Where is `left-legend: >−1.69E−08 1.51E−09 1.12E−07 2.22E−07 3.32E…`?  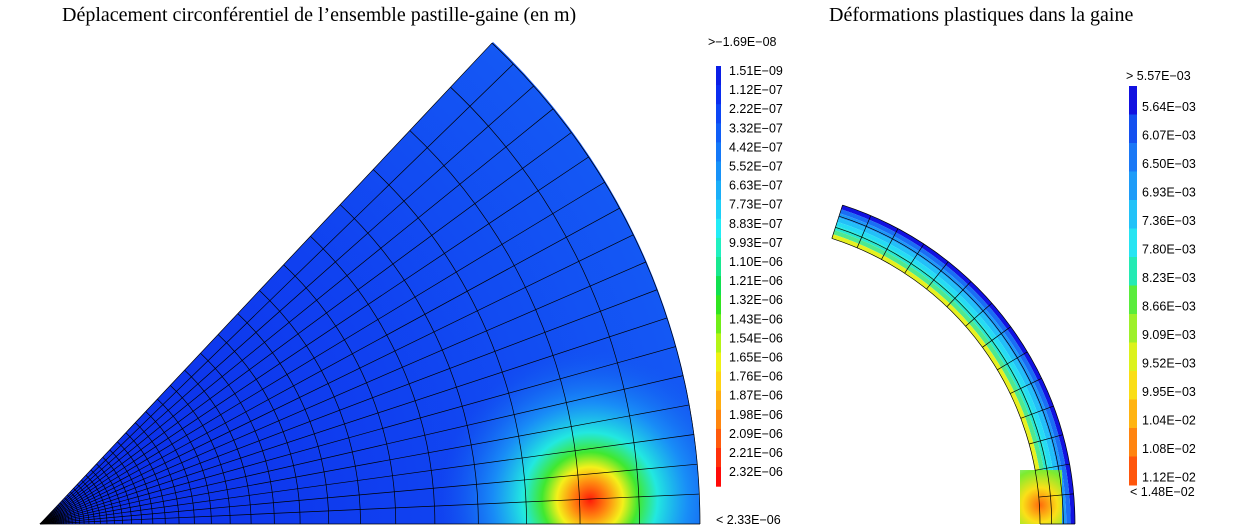 left-legend: >−1.69E−08 1.51E−09 1.12E−07 2.22E−07 3.32E… is located at coordinates (745, 281).